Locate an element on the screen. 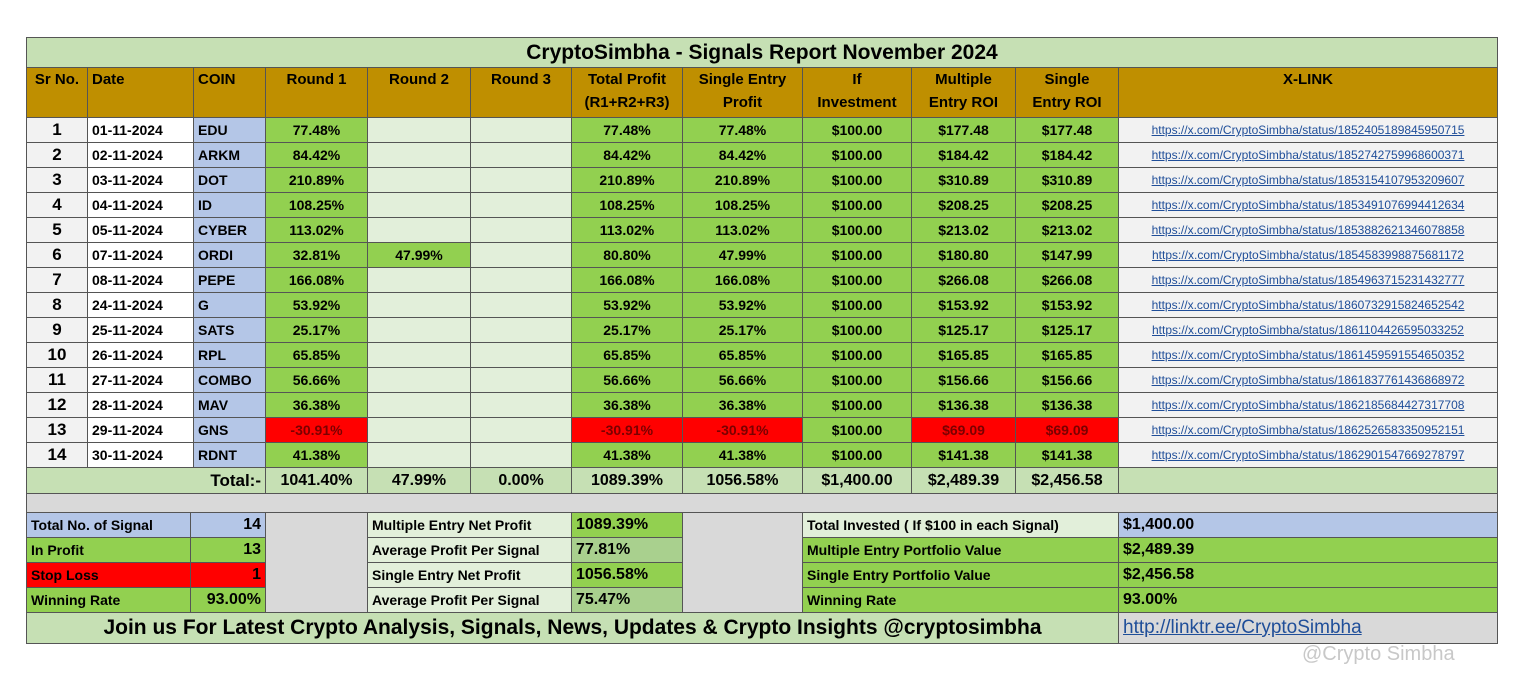  table-cell: 29-11-2024 is located at coordinates (140, 430).